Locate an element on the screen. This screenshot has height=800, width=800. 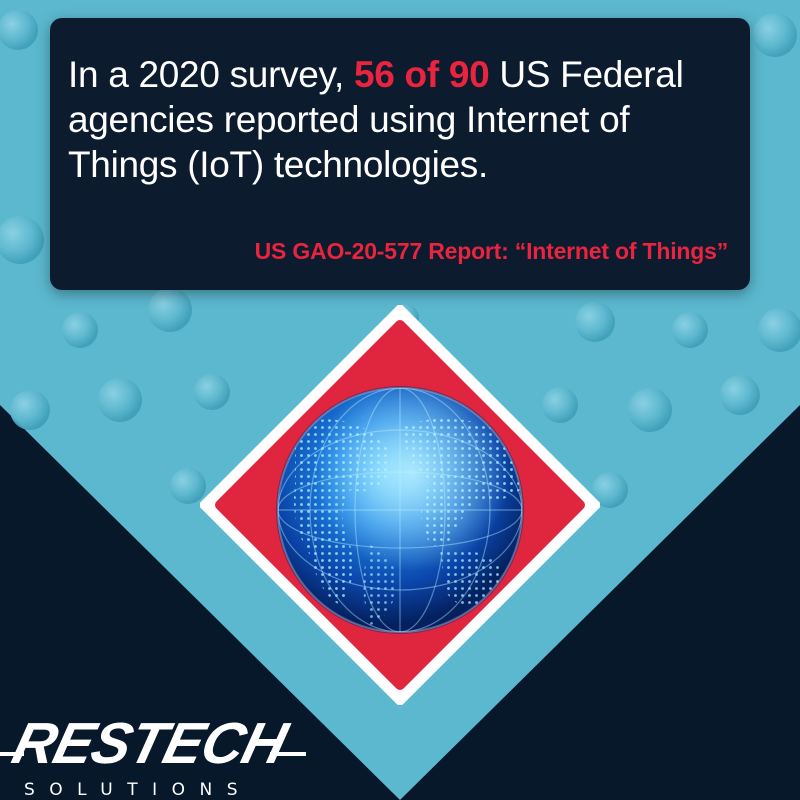
logo-swoosh is located at coordinates (12, 754).